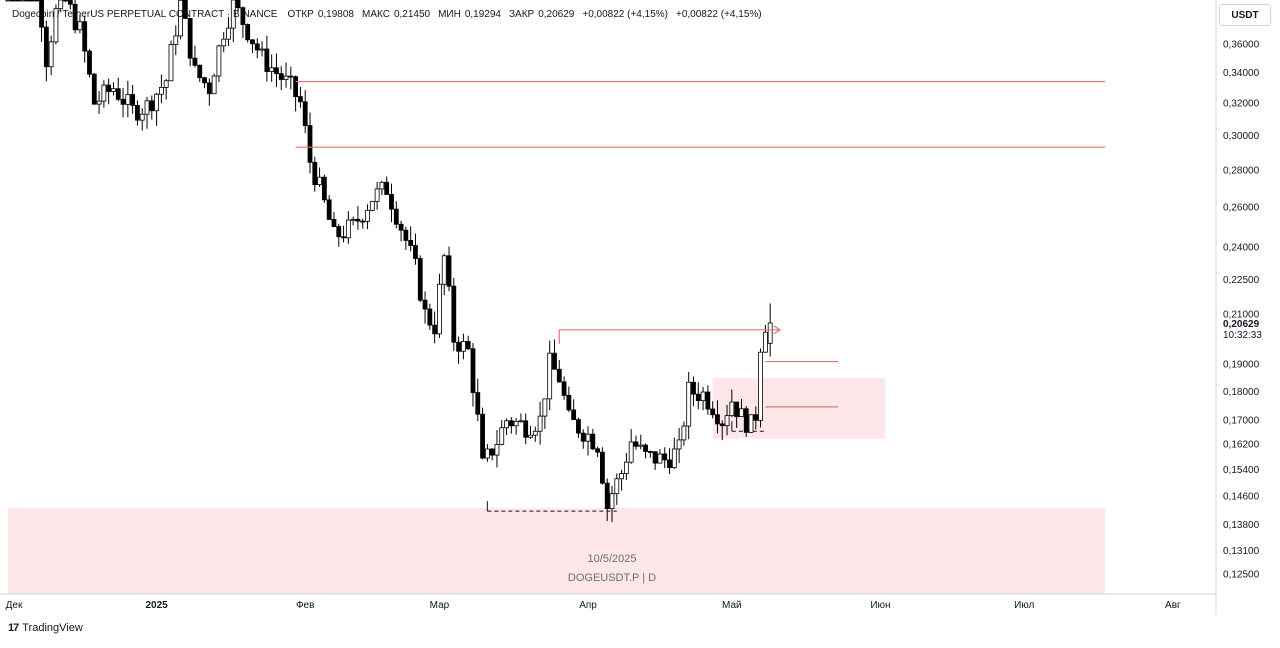 This screenshot has height=648, width=1280. Describe the element at coordinates (1241, 420) in the screenshot. I see `price-tick-label: 0,17000` at that location.